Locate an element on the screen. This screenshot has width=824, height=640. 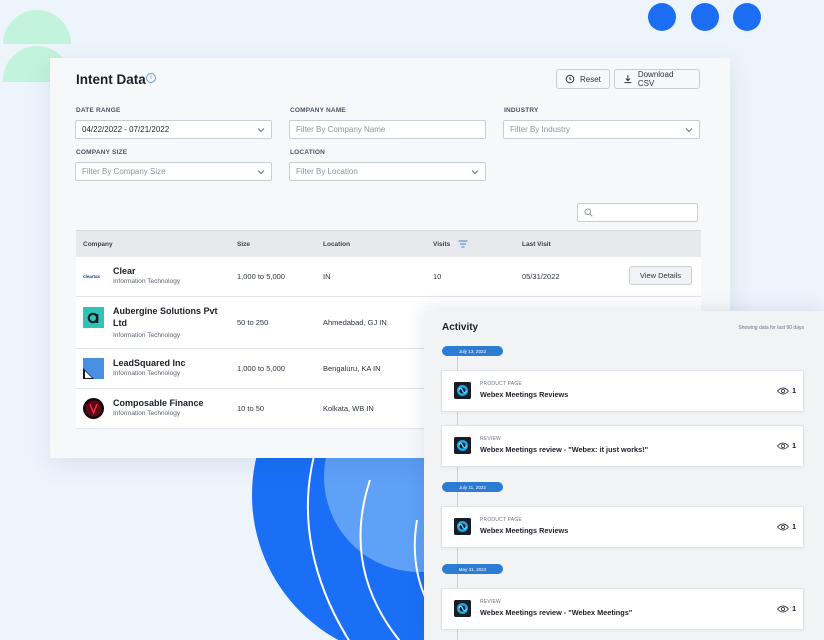
page-title: Intent Data is located at coordinates (111, 79).